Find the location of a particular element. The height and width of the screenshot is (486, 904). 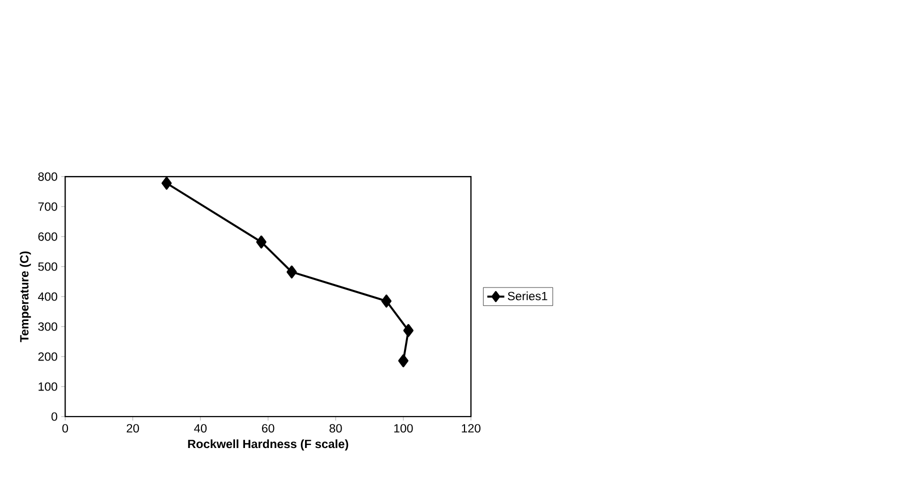

y-tick-label: 800 is located at coordinates (48, 176).